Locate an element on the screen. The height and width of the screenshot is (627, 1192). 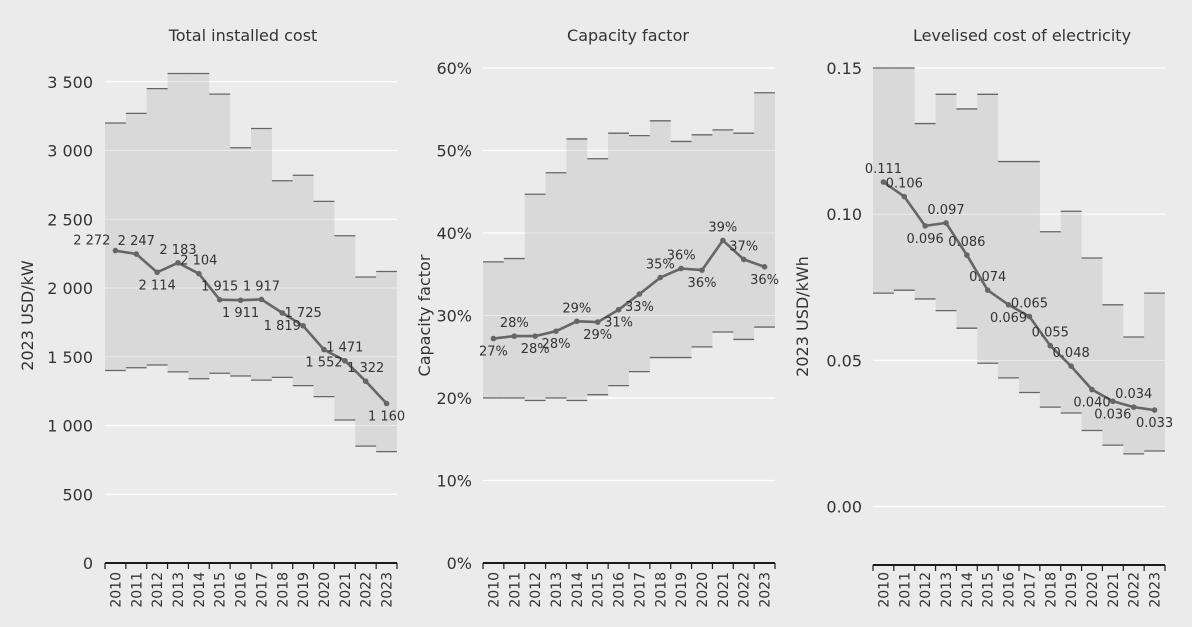
y-tick-label: 0.15 is located at coordinates (844, 68).